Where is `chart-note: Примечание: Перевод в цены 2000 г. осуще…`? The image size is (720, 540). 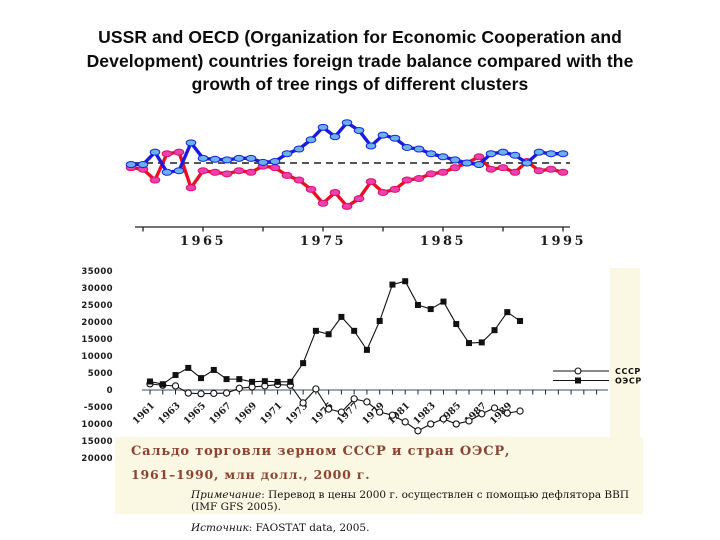
chart-note: Примечание: Перевод в цены 2000 г. осуще… is located at coordinates (417, 501).